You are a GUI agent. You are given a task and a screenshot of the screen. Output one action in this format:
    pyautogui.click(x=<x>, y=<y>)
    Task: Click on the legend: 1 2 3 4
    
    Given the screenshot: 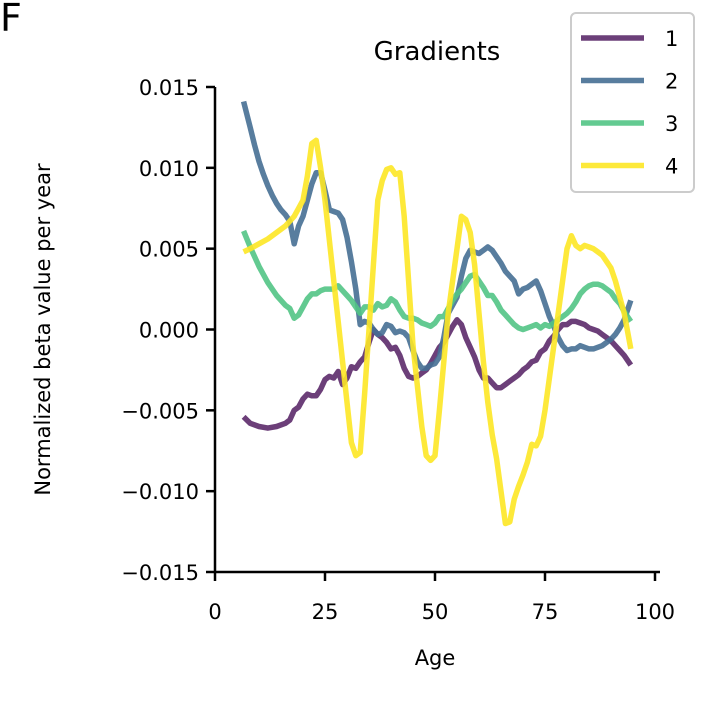 What is the action you would take?
    pyautogui.click(x=632, y=102)
    